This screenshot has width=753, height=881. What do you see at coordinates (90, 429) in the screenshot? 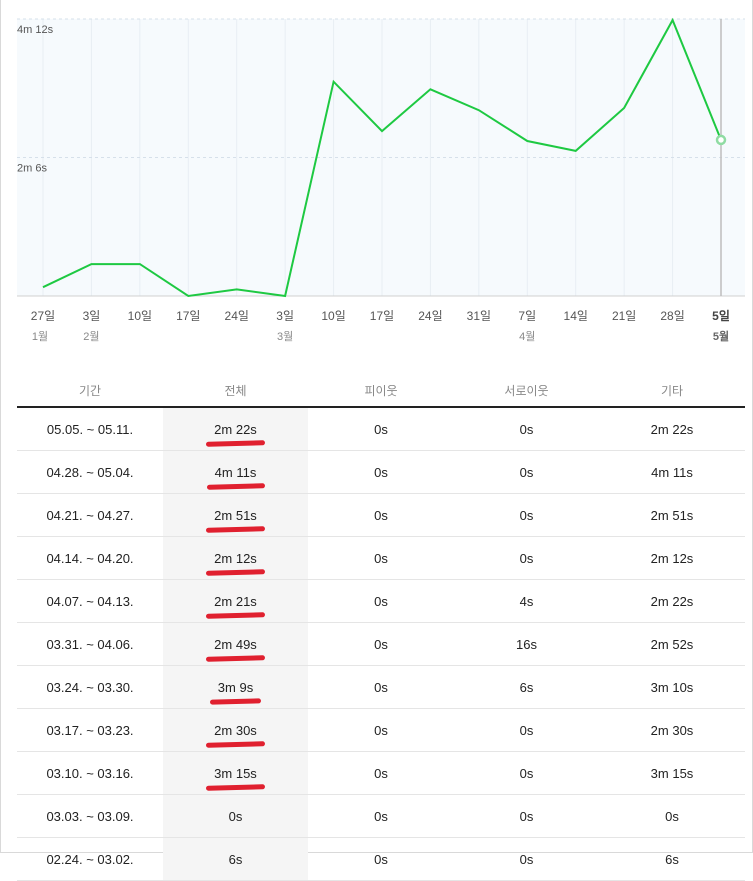
I see `period-cell-value: 05.05. ~ 05.11.` at bounding box center [90, 429].